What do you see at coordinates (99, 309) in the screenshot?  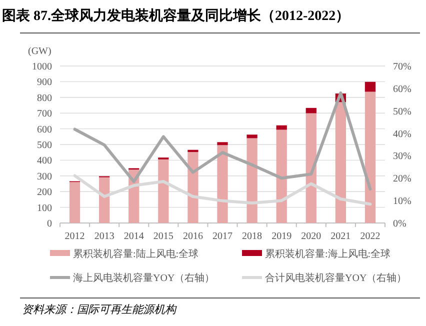 I see `text: 资料来源：国际可再生能源机构` at bounding box center [99, 309].